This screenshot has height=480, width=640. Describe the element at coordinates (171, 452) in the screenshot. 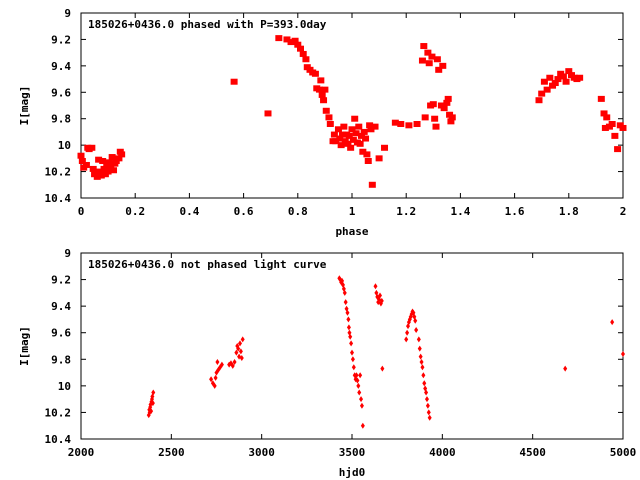

I see `x-tick-label: 2500` at that location.